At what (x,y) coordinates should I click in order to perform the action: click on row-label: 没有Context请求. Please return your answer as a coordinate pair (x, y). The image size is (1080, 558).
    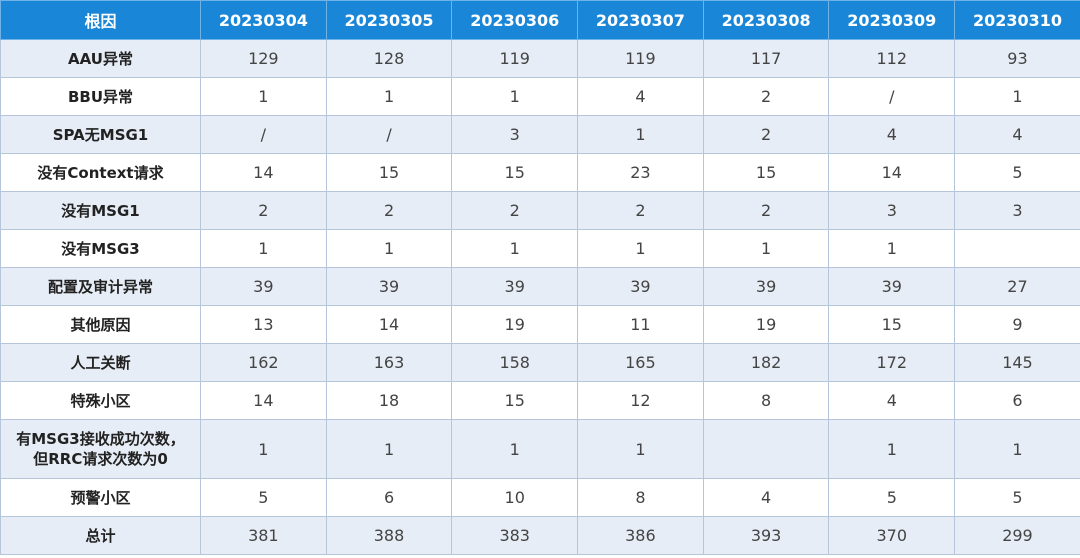
    Looking at the image, I should click on (100, 172).